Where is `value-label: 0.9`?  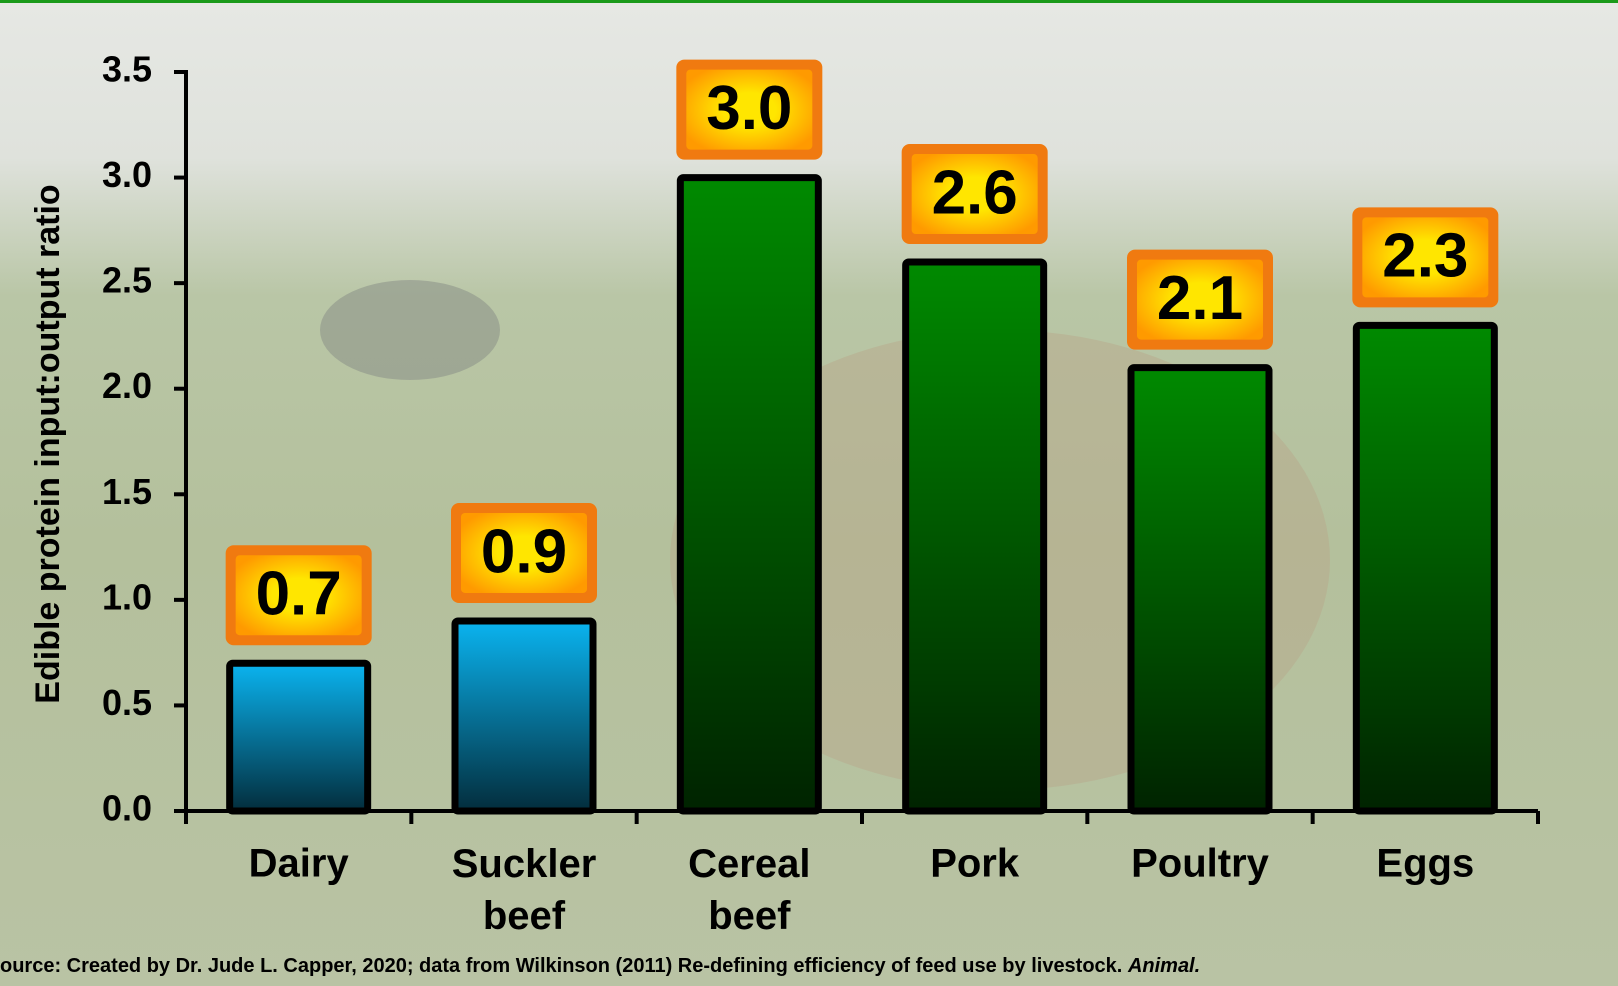
value-label: 0.9 is located at coordinates (524, 551).